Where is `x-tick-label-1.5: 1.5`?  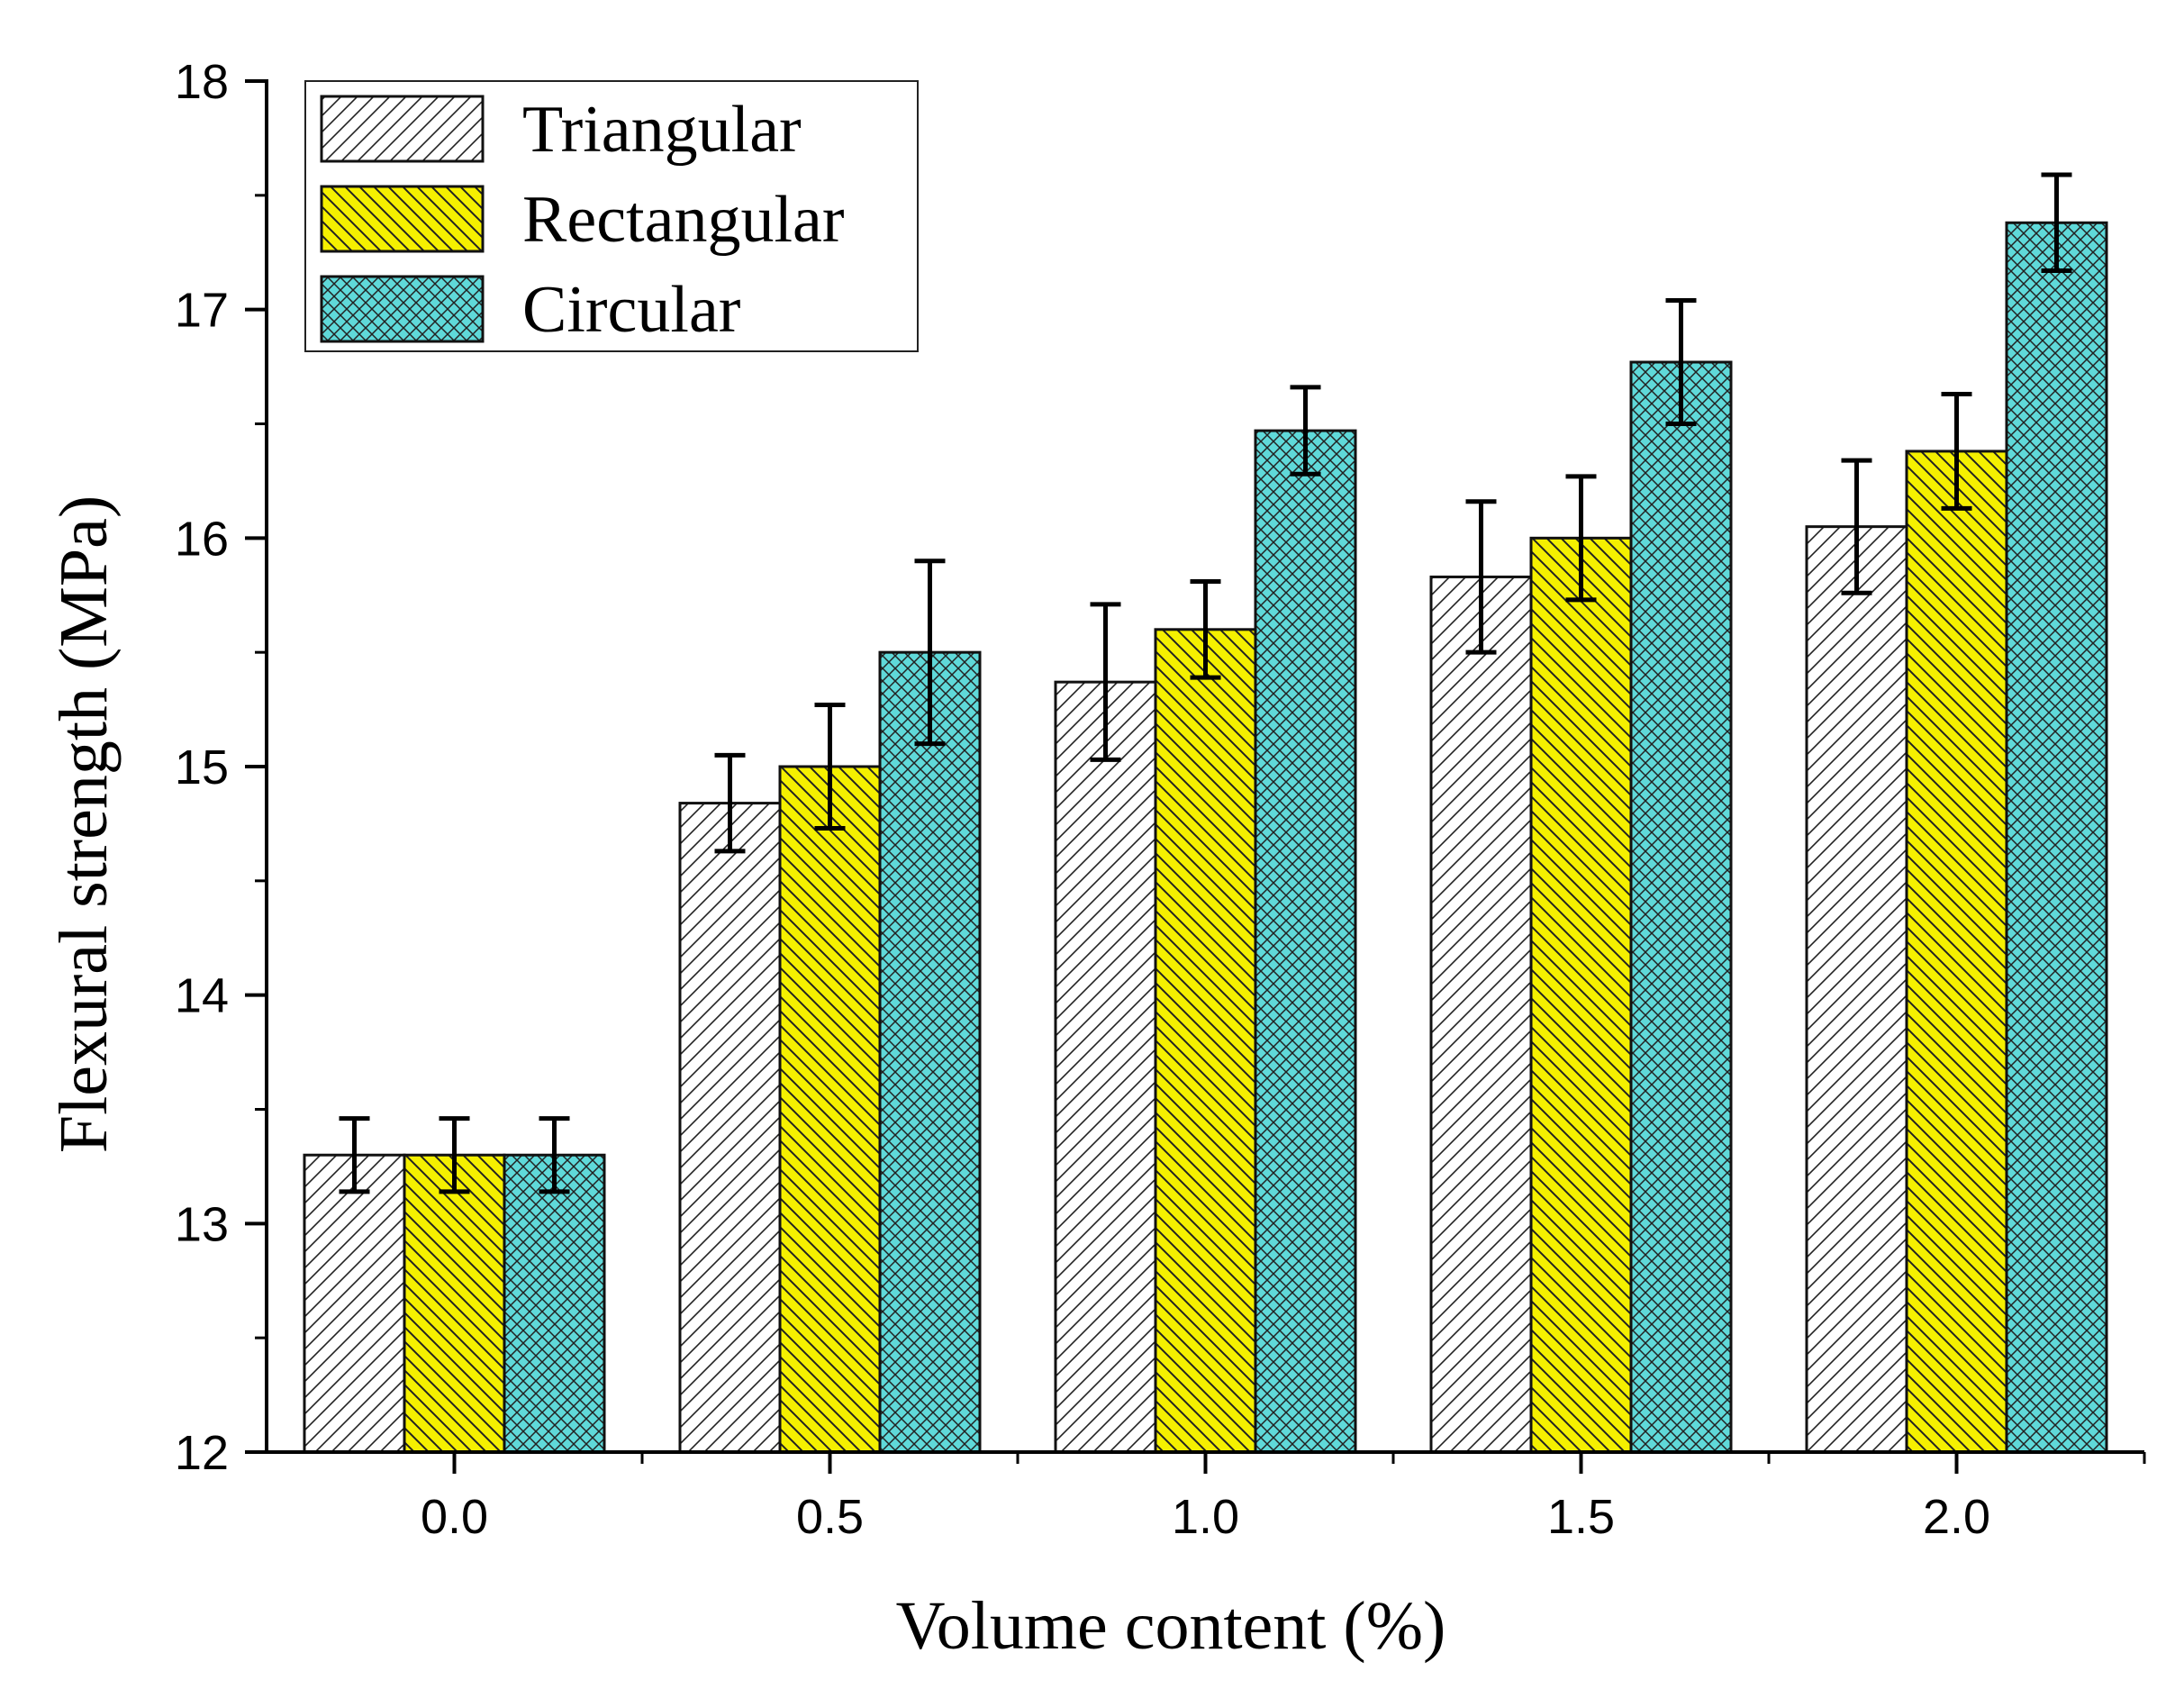
x-tick-label-1.5: 1.5 is located at coordinates (1581, 1517).